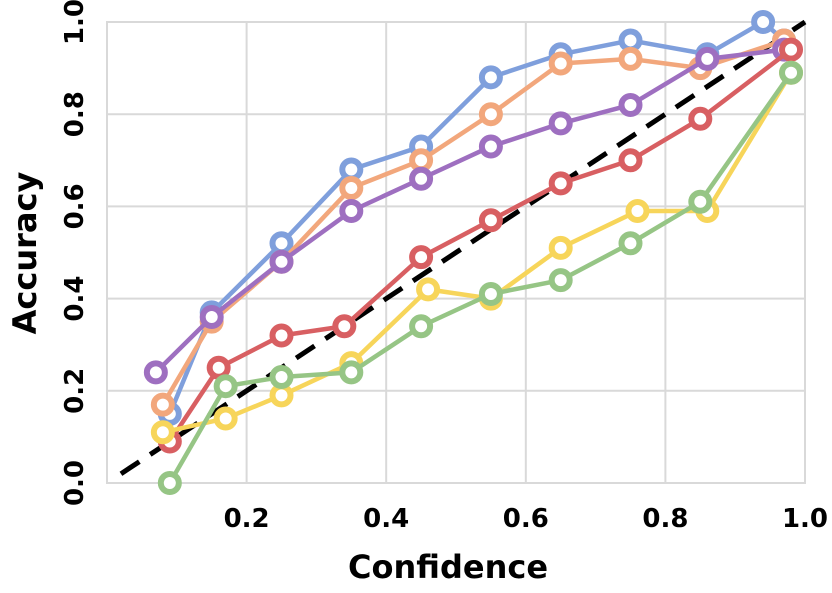 The width and height of the screenshot is (832, 593). What do you see at coordinates (75, 391) in the screenshot?
I see `y-tick-label: 0.2` at bounding box center [75, 391].